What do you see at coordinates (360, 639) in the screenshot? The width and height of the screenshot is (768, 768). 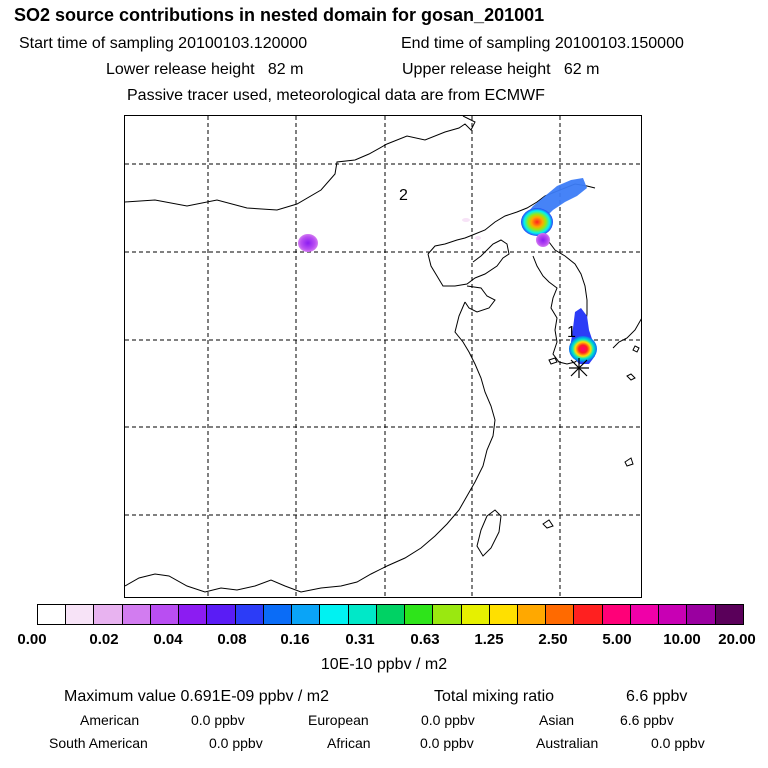 I see `colorbar-tick-label: 0.31` at bounding box center [360, 639].